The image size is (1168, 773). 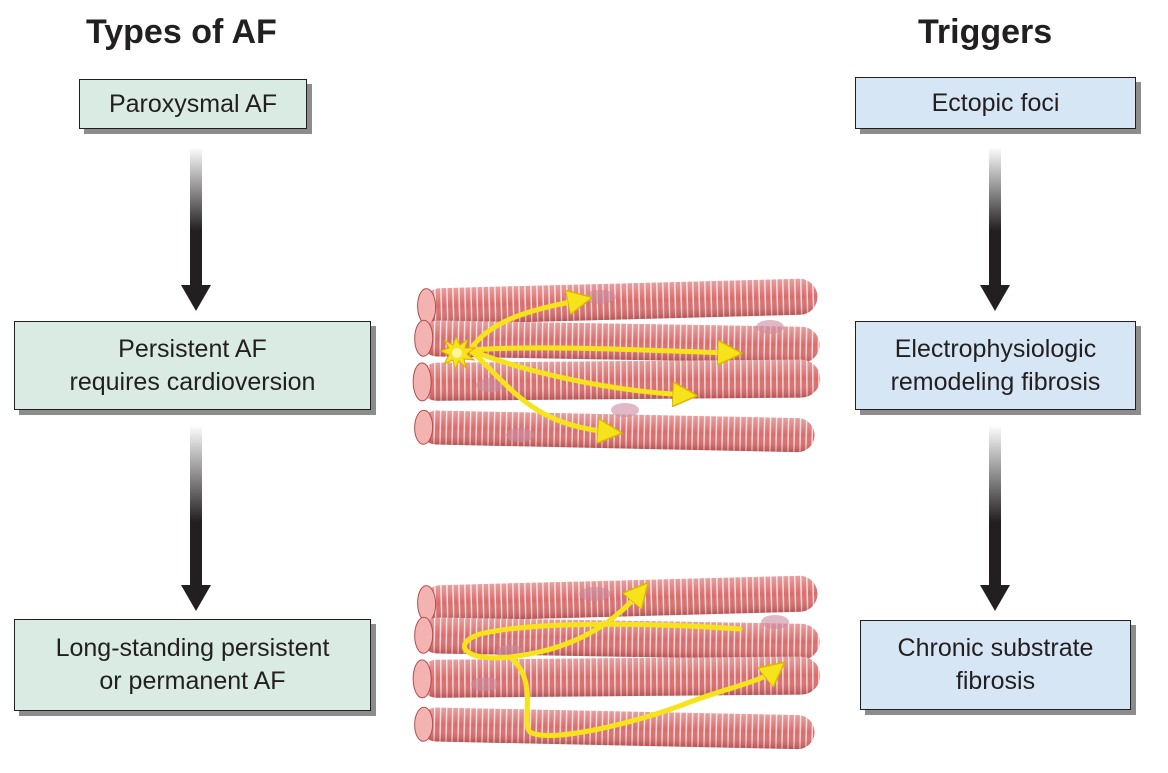 What do you see at coordinates (995, 665) in the screenshot?
I see `chronic-substrate-box: Chronic substrate fibrosis` at bounding box center [995, 665].